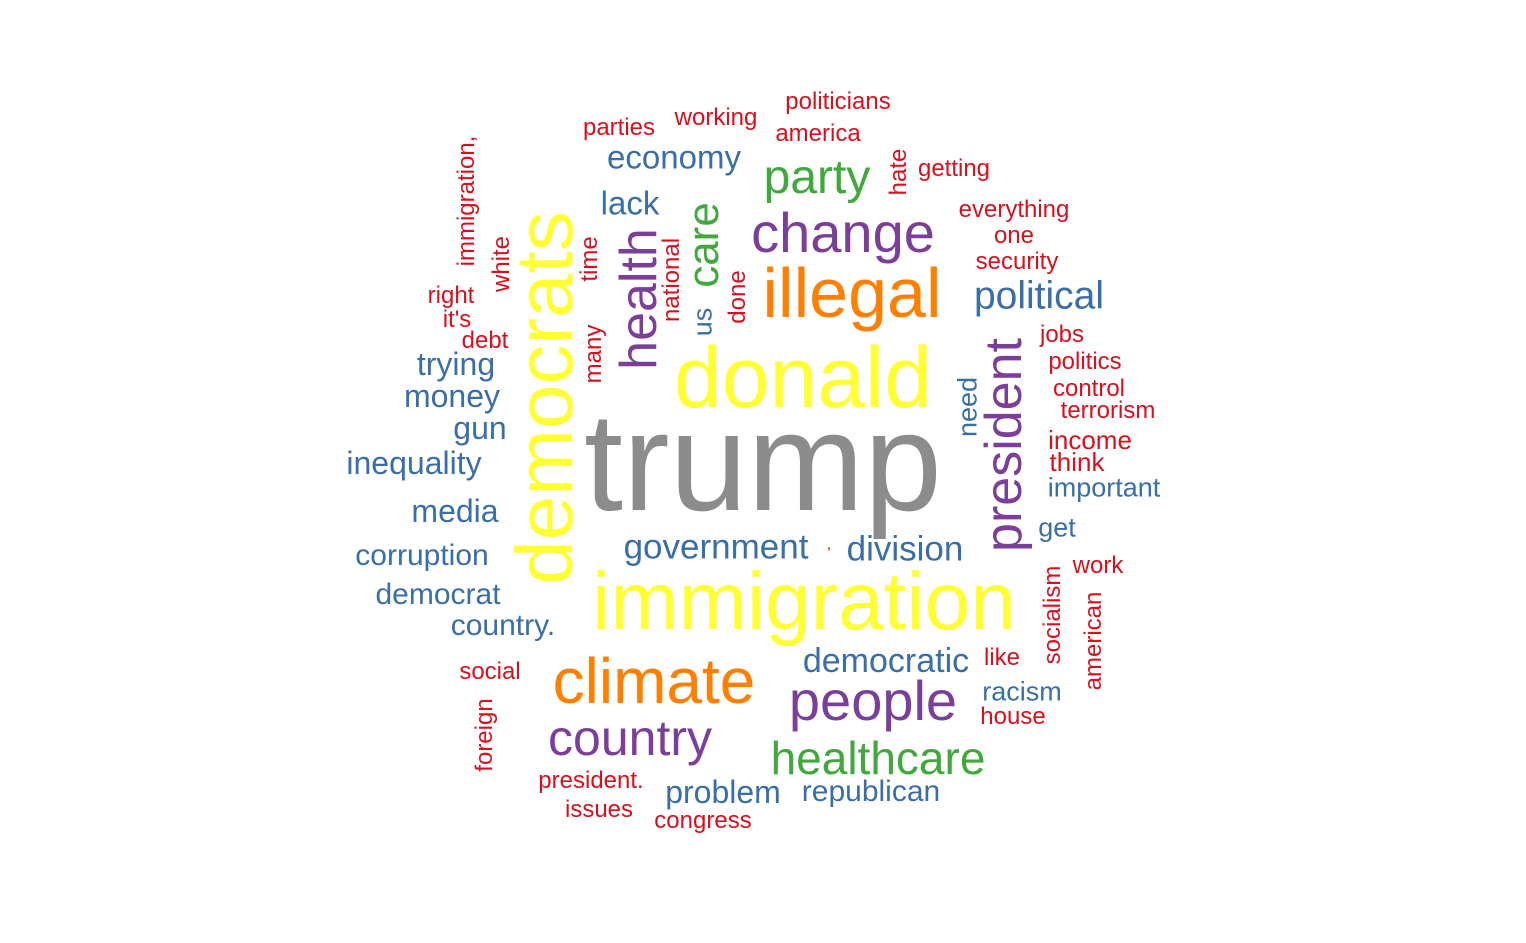 This screenshot has width=1526, height=943. Describe the element at coordinates (1004, 445) in the screenshot. I see `word-president: president` at that location.